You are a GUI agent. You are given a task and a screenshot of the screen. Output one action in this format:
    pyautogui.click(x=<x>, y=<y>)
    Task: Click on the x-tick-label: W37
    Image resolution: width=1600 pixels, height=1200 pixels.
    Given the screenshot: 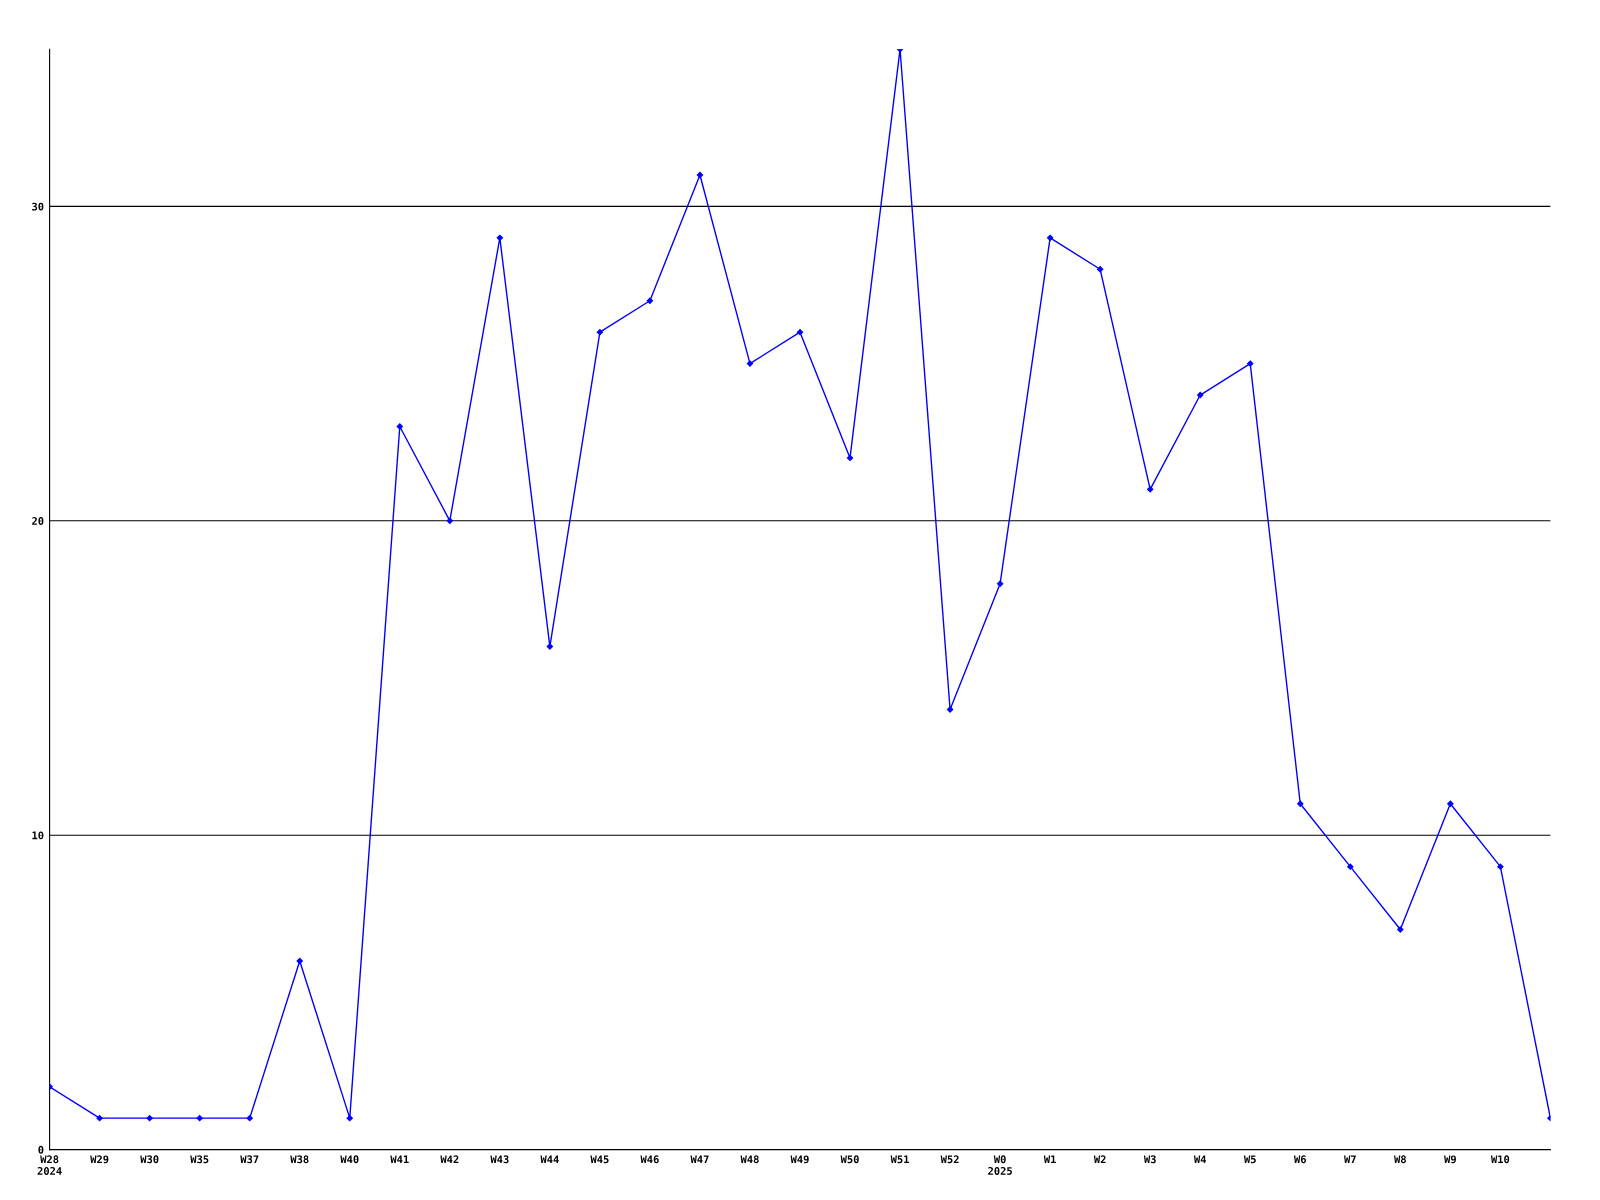 What is the action you would take?
    pyautogui.click(x=249, y=1159)
    